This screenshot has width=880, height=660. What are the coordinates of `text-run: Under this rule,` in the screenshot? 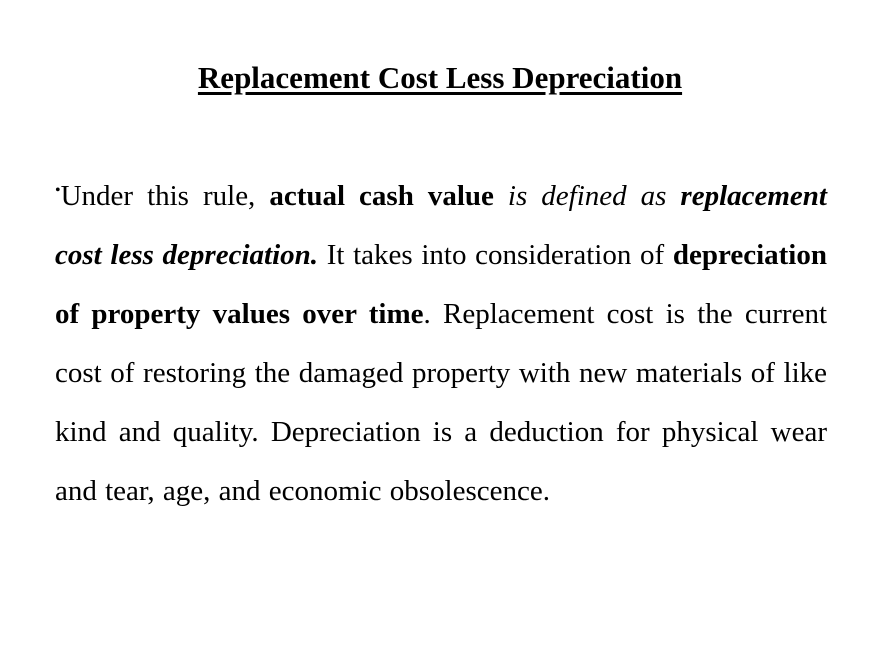 It's located at (165, 195).